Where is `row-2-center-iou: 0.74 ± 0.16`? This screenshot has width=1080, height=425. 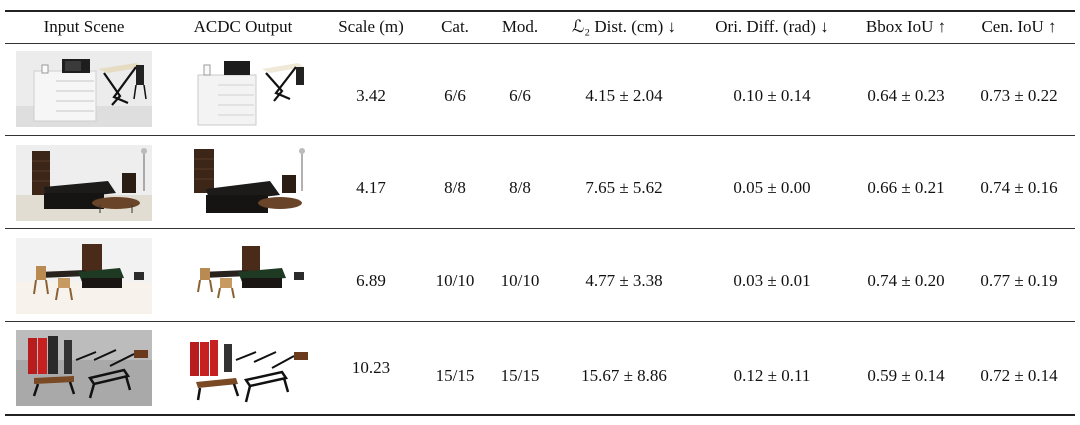 row-2-center-iou: 0.74 ± 0.16 is located at coordinates (1019, 187).